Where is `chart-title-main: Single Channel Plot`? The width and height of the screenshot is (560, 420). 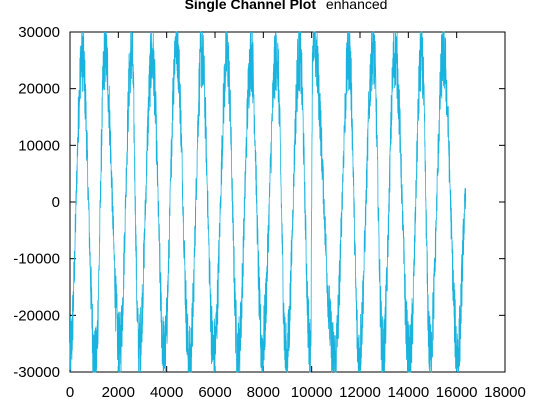 chart-title-main: Single Channel Plot is located at coordinates (251, 6).